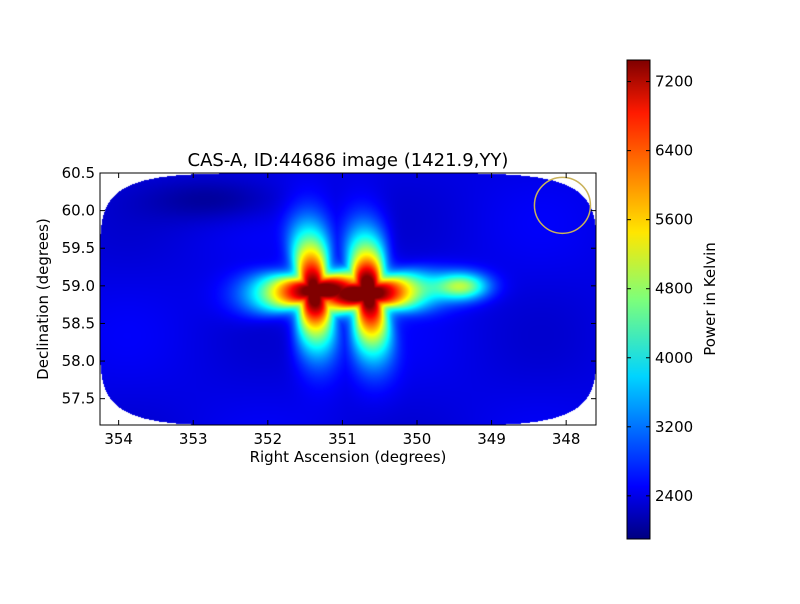 The image size is (800, 604). What do you see at coordinates (43, 299) in the screenshot?
I see `y-axis-label: Declination (degrees)` at bounding box center [43, 299].